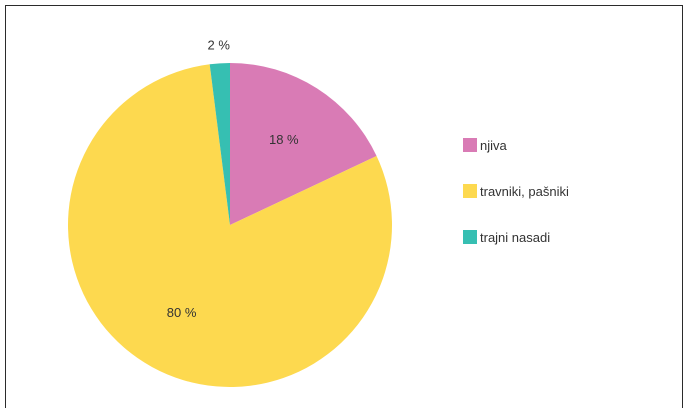  I want to click on data-label-1: 18 %, so click(284, 139).